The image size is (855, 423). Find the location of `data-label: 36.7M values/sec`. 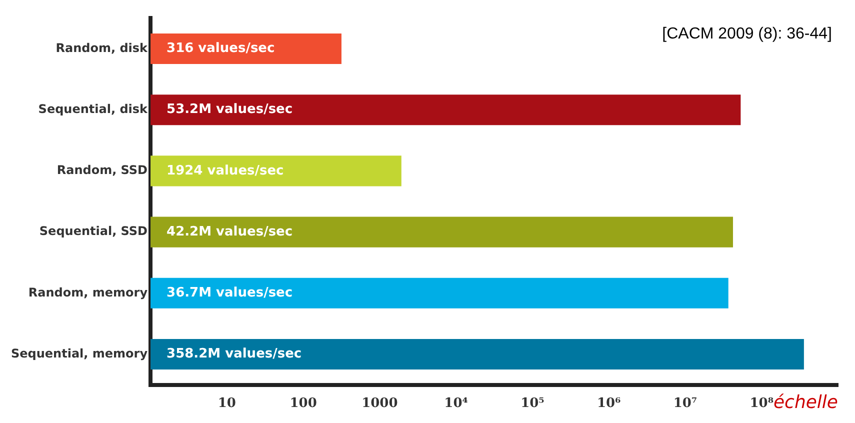

data-label: 36.7M values/sec is located at coordinates (229, 293).